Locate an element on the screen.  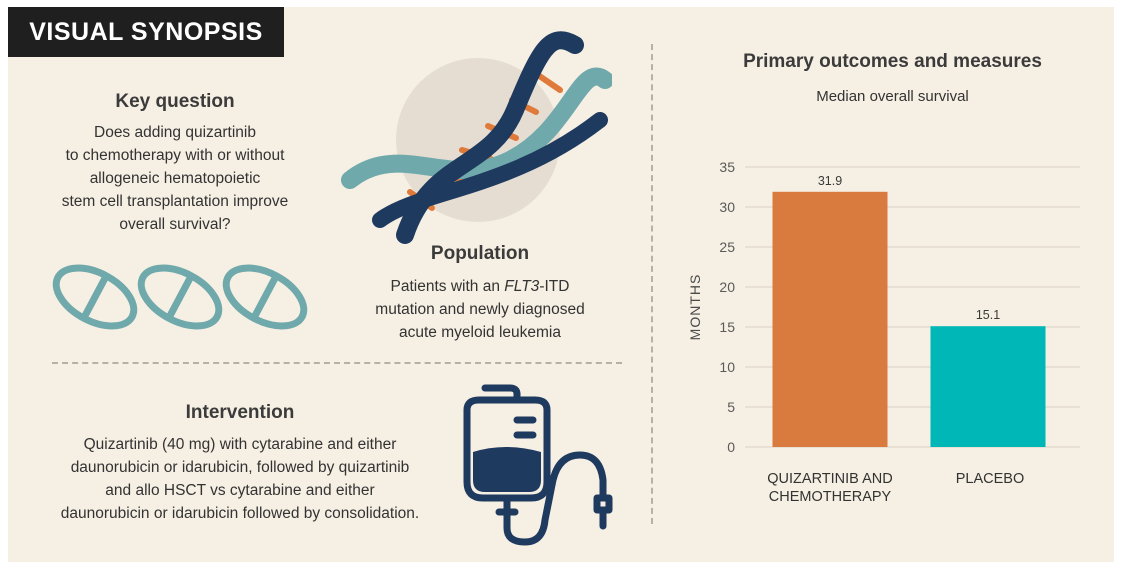
population-line: Patients with an FLT3-ITD is located at coordinates (480, 286).